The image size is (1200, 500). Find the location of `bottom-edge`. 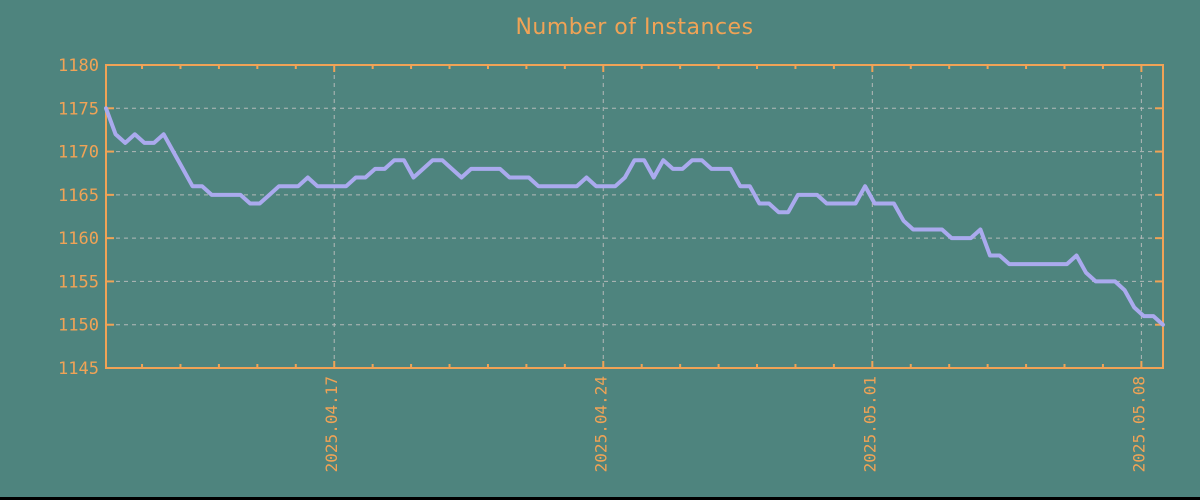

bottom-edge is located at coordinates (600, 498).